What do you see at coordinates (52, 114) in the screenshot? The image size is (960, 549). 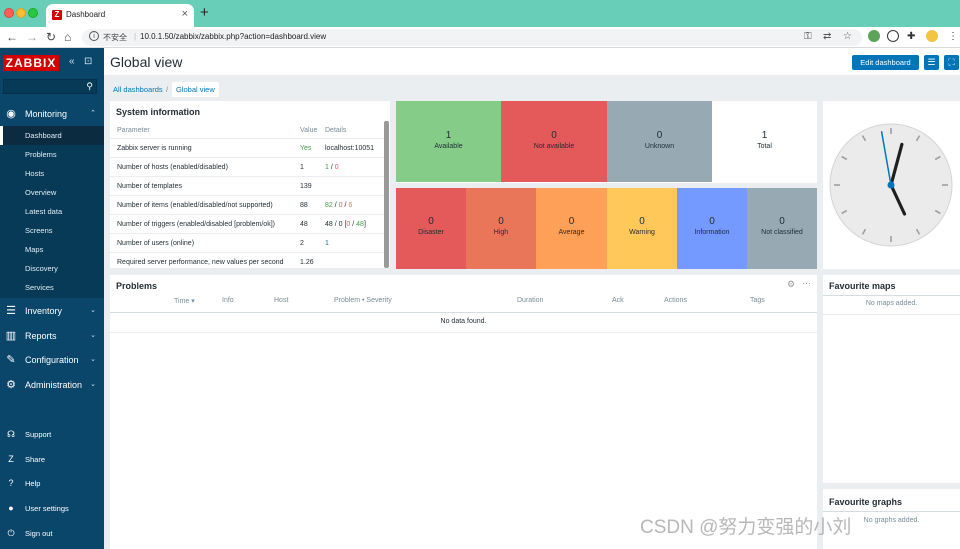 I see `menu-monitoring: ◉ Monitoring ⌃` at bounding box center [52, 114].